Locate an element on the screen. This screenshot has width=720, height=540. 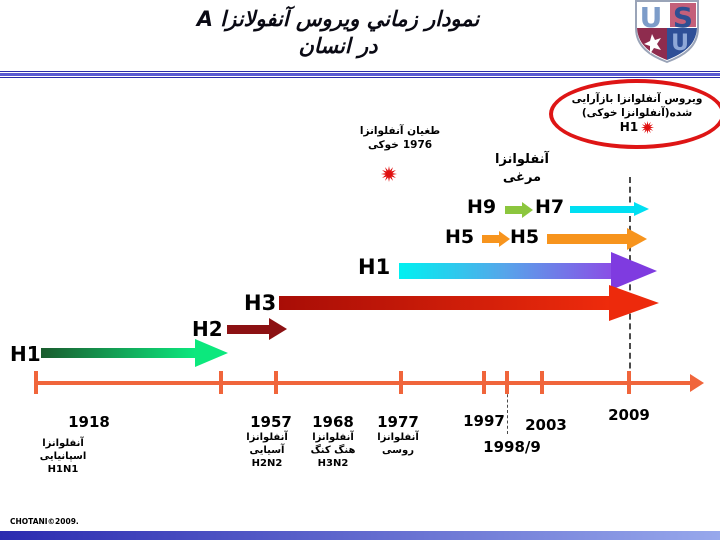
year-1918: 1918 is located at coordinates (89, 422).